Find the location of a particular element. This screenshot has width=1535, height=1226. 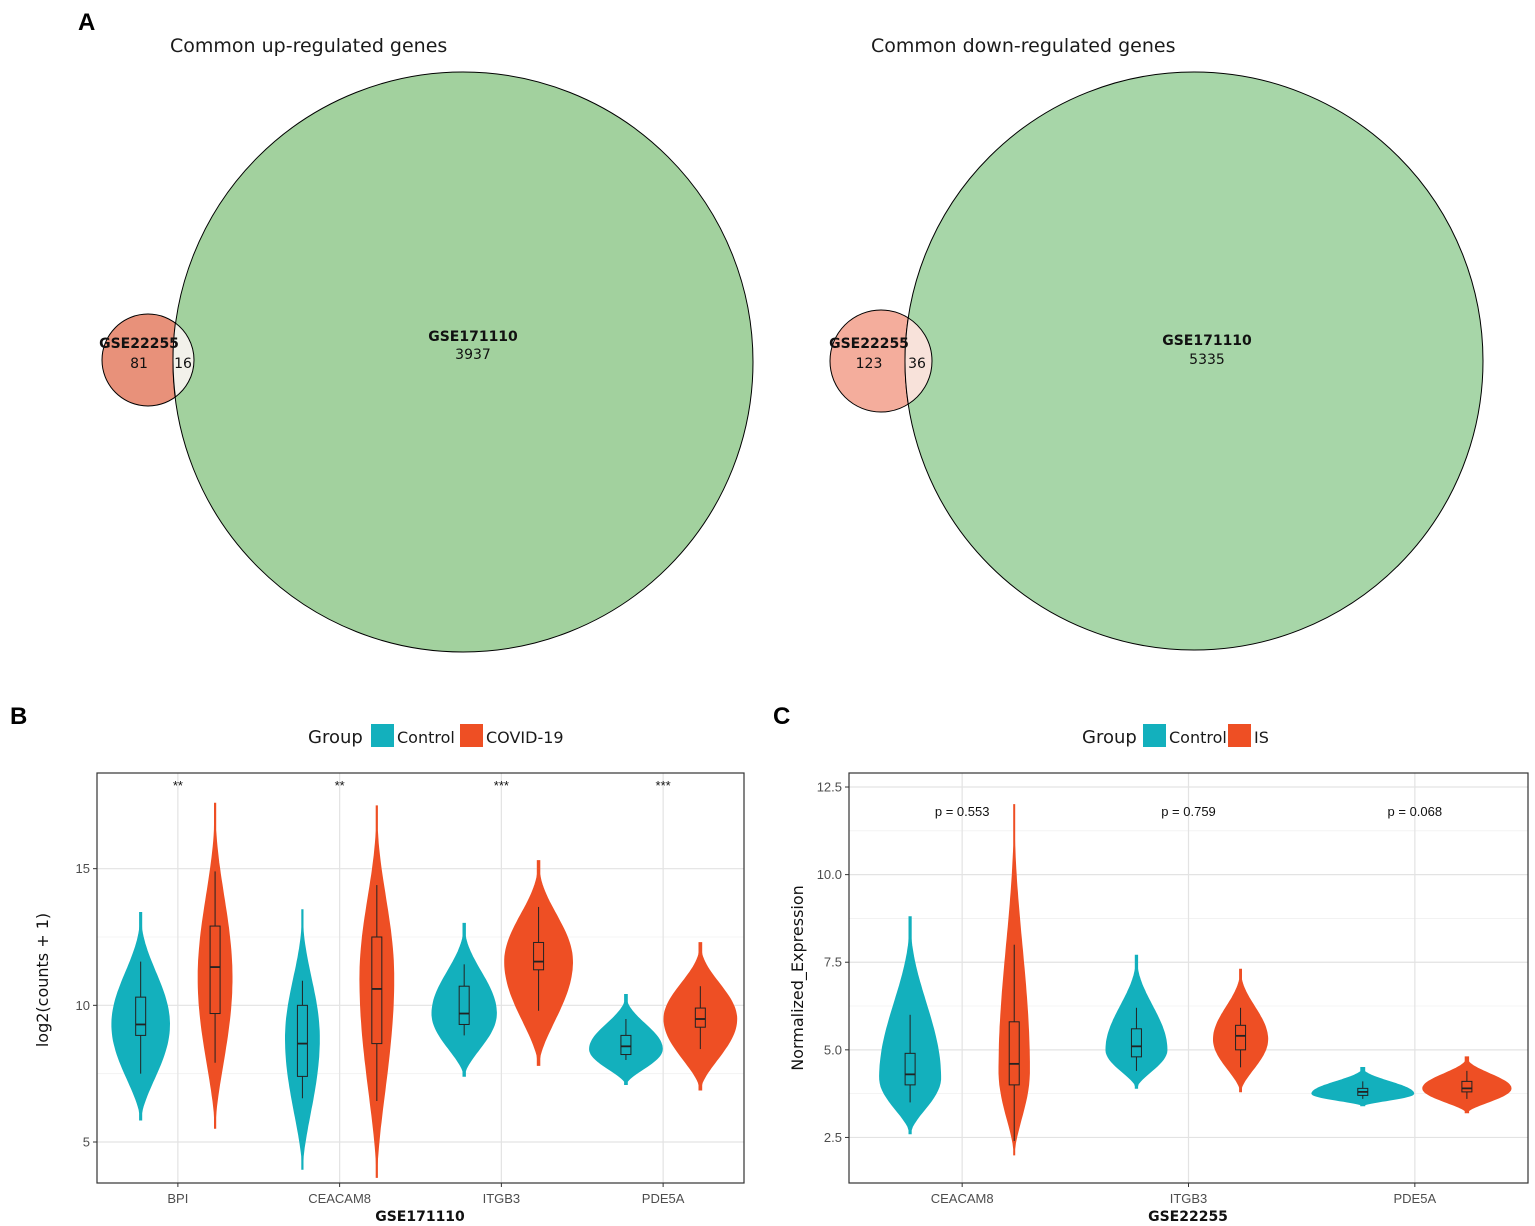

chart-c-y-axis-title: Normalized_Expression is located at coordinates (798, 978).